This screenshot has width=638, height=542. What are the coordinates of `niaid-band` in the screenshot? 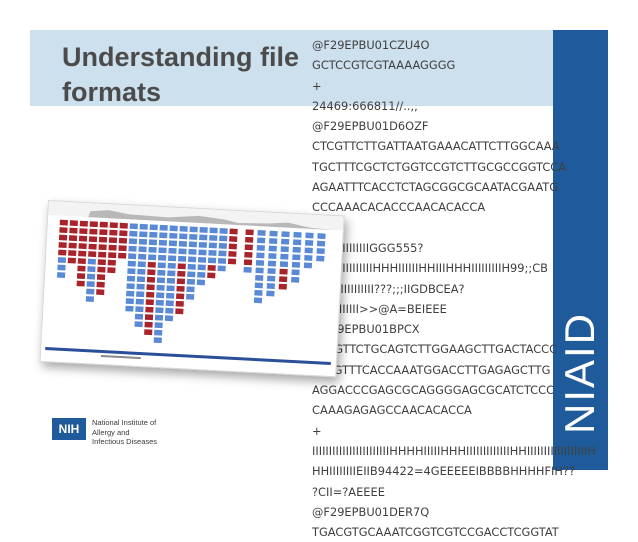 It's located at (580, 250).